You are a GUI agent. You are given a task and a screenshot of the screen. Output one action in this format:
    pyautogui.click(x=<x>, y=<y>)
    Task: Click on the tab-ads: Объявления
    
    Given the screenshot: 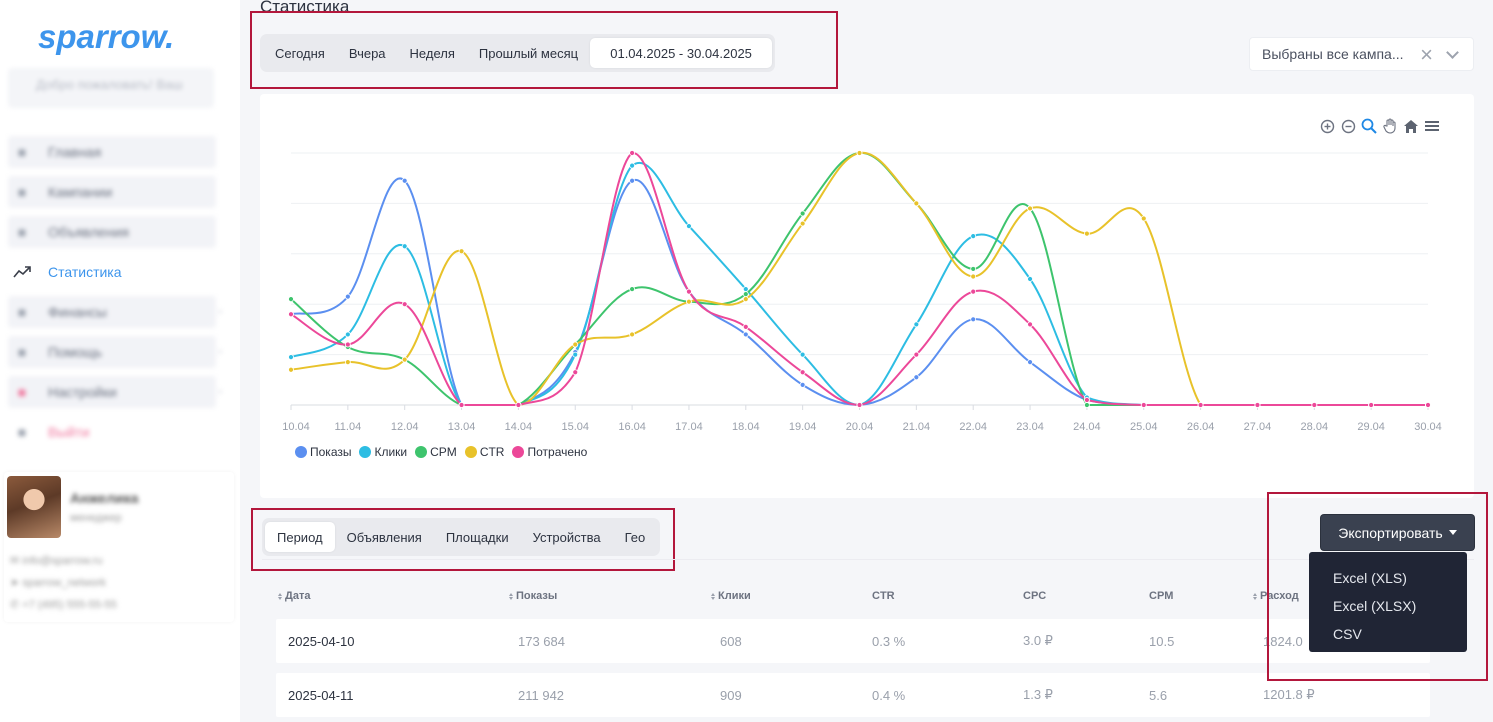 What is the action you would take?
    pyautogui.click(x=384, y=537)
    